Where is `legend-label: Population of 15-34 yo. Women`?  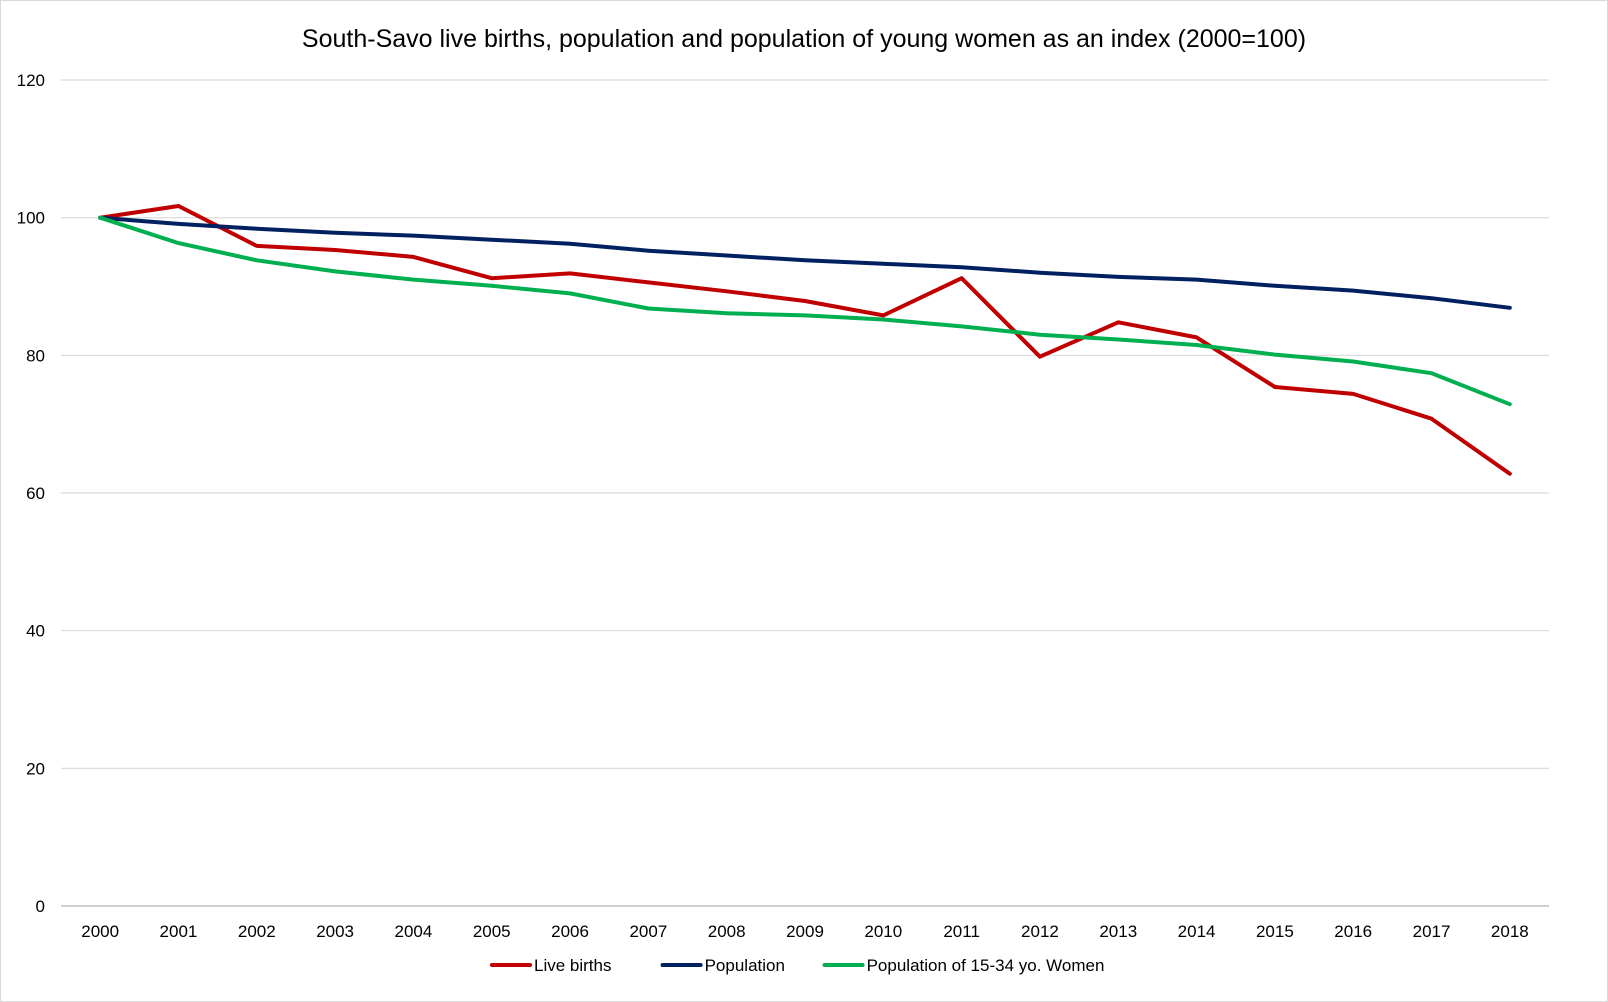 legend-label: Population of 15-34 yo. Women is located at coordinates (986, 965).